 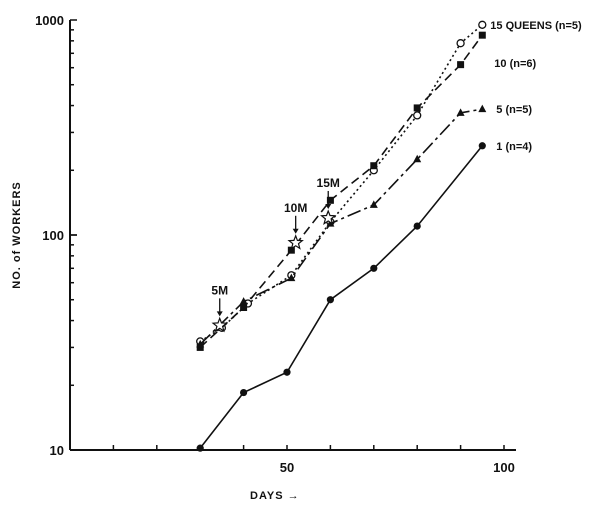 I want to click on series-label: 15 QUEENS (n=5), so click(x=536, y=26).